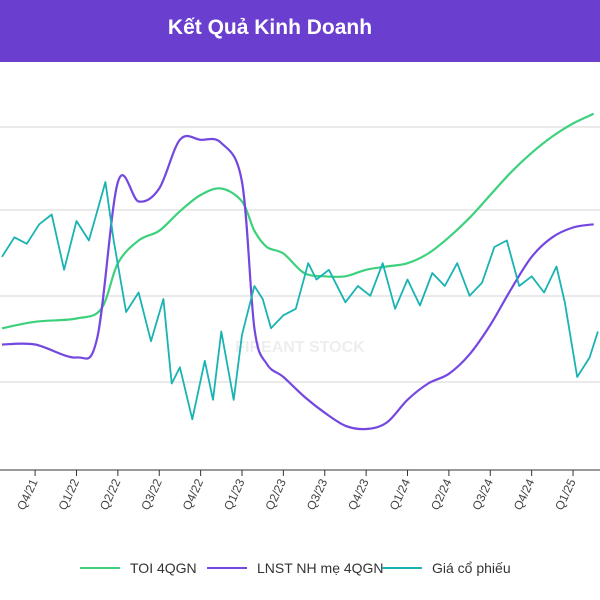 This screenshot has width=600, height=600. I want to click on x-tick-label: Q2/23, so click(275, 494).